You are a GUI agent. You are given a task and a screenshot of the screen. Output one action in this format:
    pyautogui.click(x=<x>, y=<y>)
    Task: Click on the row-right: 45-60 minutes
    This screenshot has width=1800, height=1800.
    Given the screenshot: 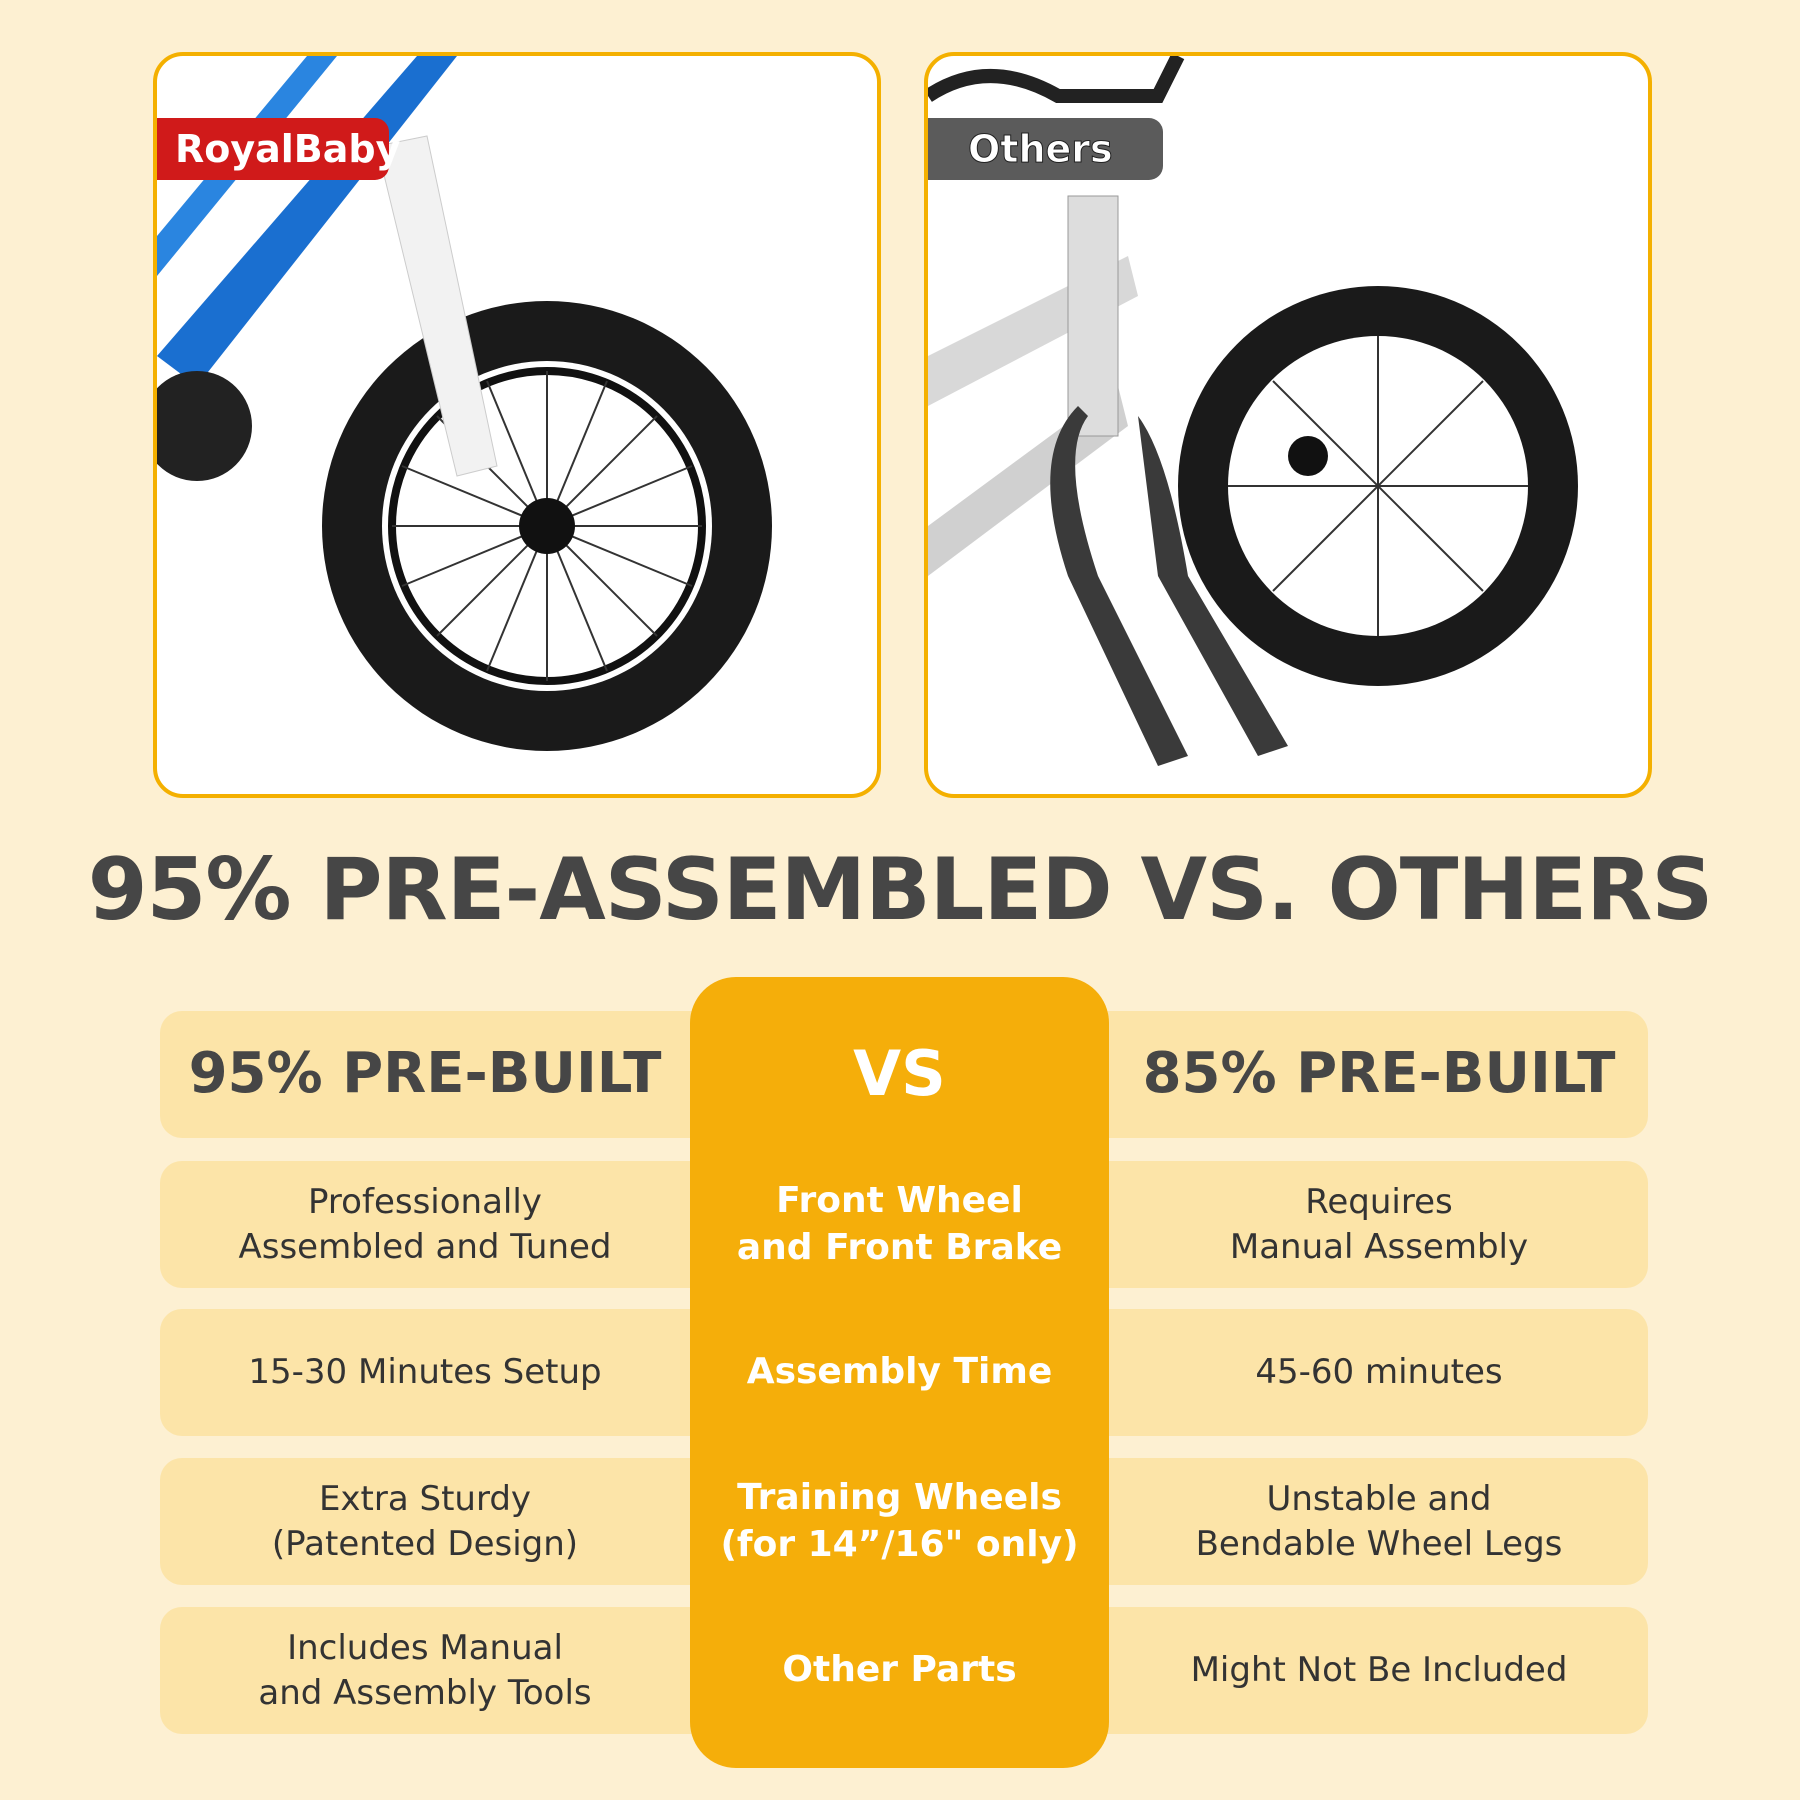 What is the action you would take?
    pyautogui.click(x=1379, y=1372)
    